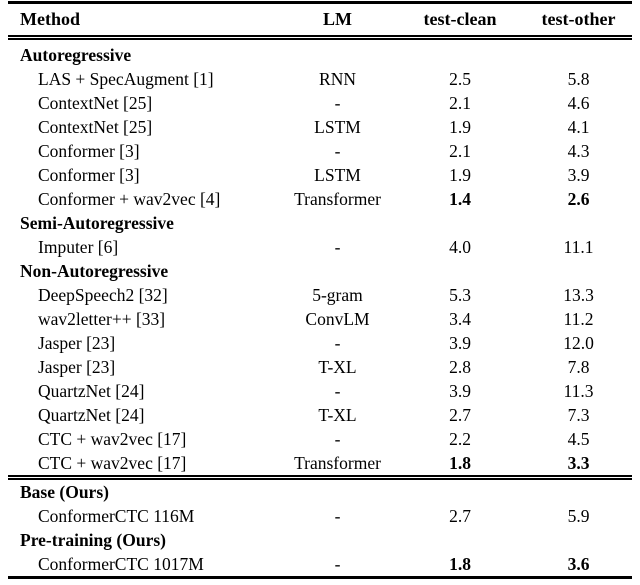 This screenshot has width=640, height=585. Describe the element at coordinates (94, 271) in the screenshot. I see `section-label: Non-Autoregressive` at that location.